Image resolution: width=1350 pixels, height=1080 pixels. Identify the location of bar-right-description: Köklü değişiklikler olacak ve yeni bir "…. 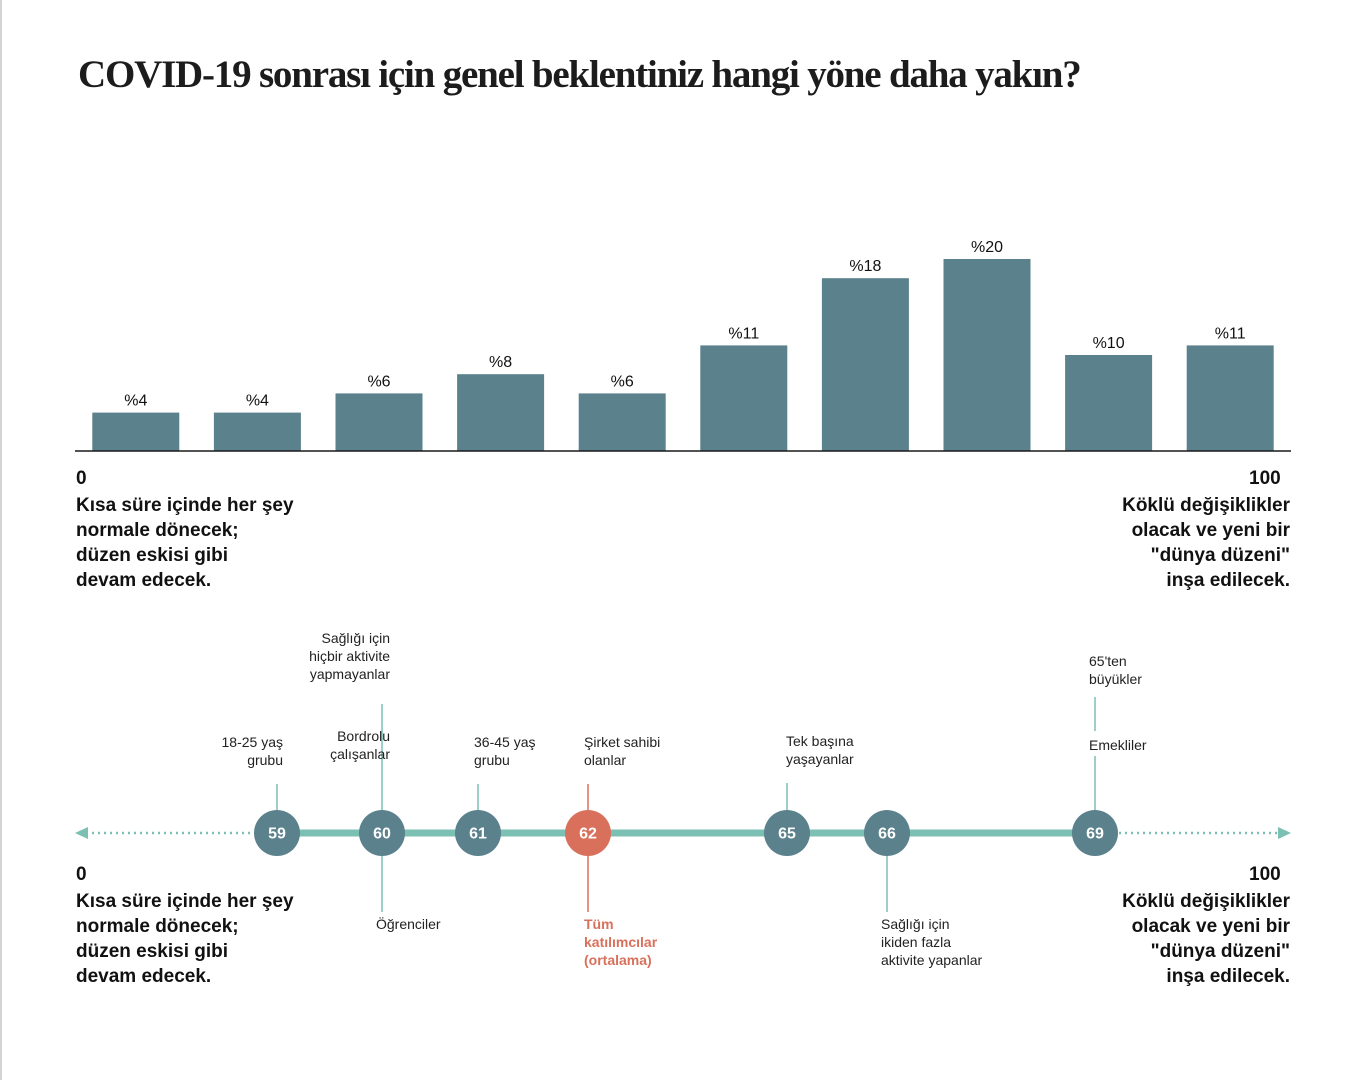
(1206, 543).